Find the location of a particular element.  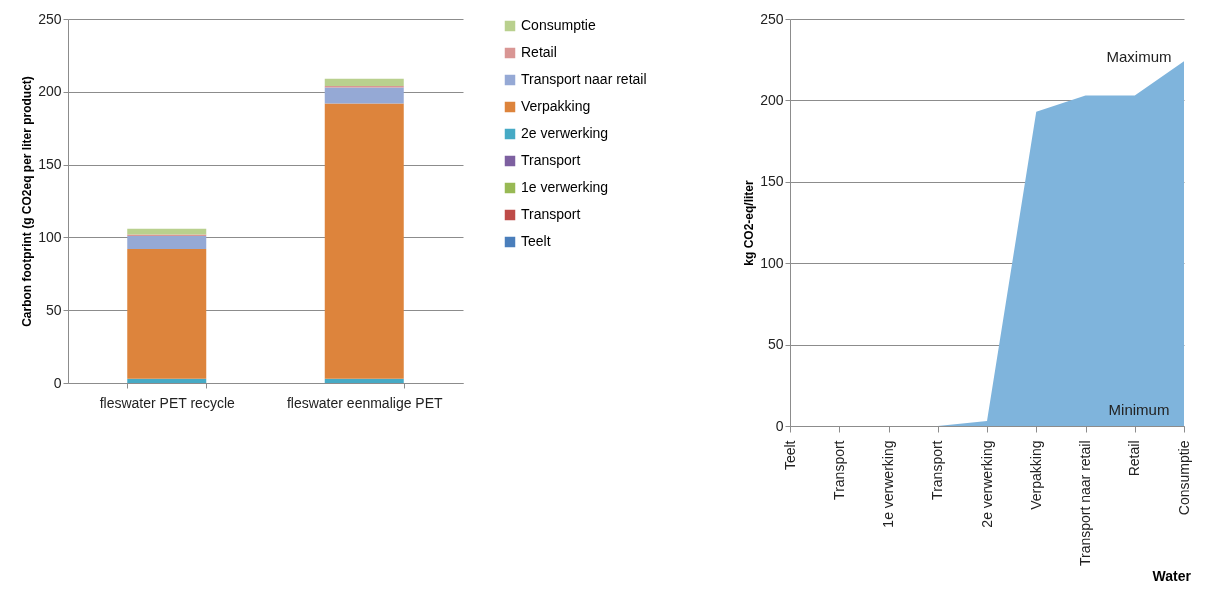

x-tick-label: fleswater eenmalige PET is located at coordinates (364, 402).